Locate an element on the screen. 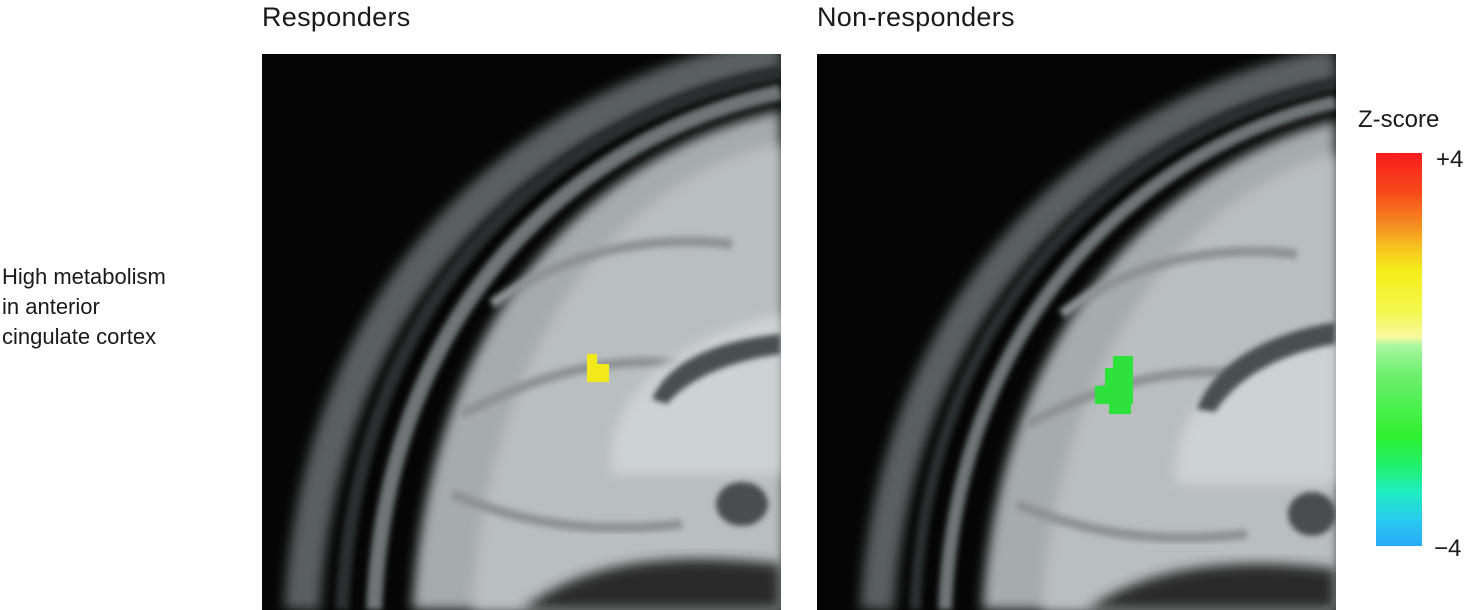  activation-cluster-responders is located at coordinates (598, 368).